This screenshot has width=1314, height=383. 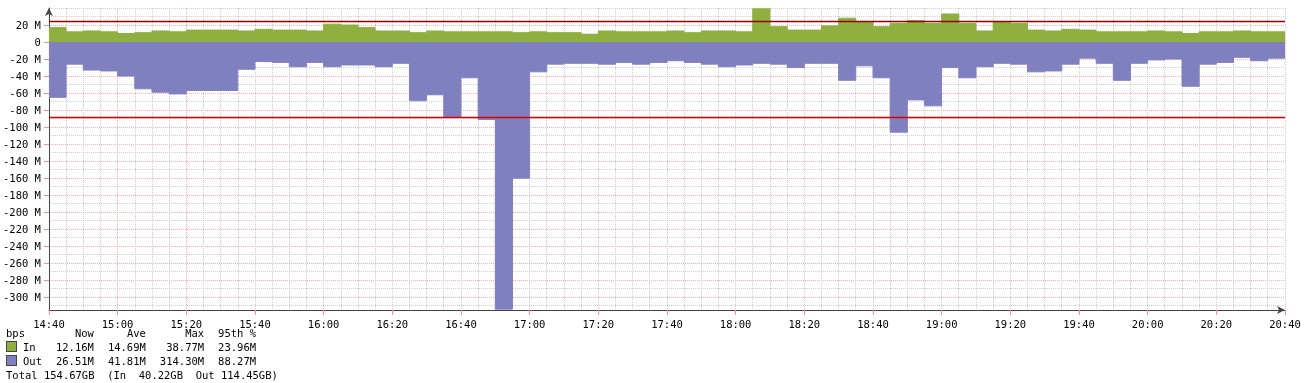 I want to click on text: 26.51M, so click(x=75, y=361).